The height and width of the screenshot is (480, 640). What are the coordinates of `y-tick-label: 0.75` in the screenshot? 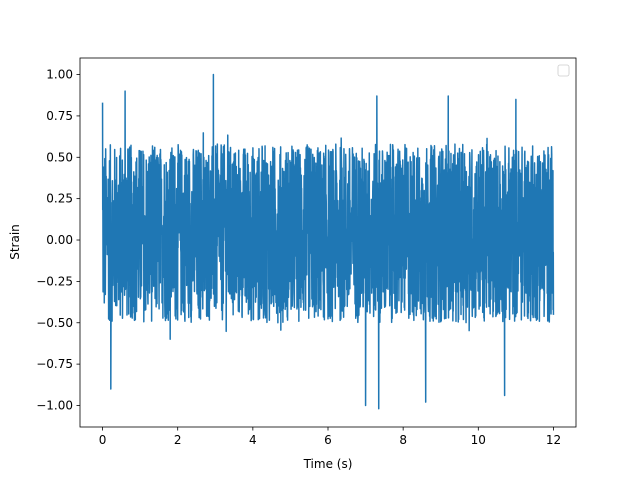 It's located at (59, 116).